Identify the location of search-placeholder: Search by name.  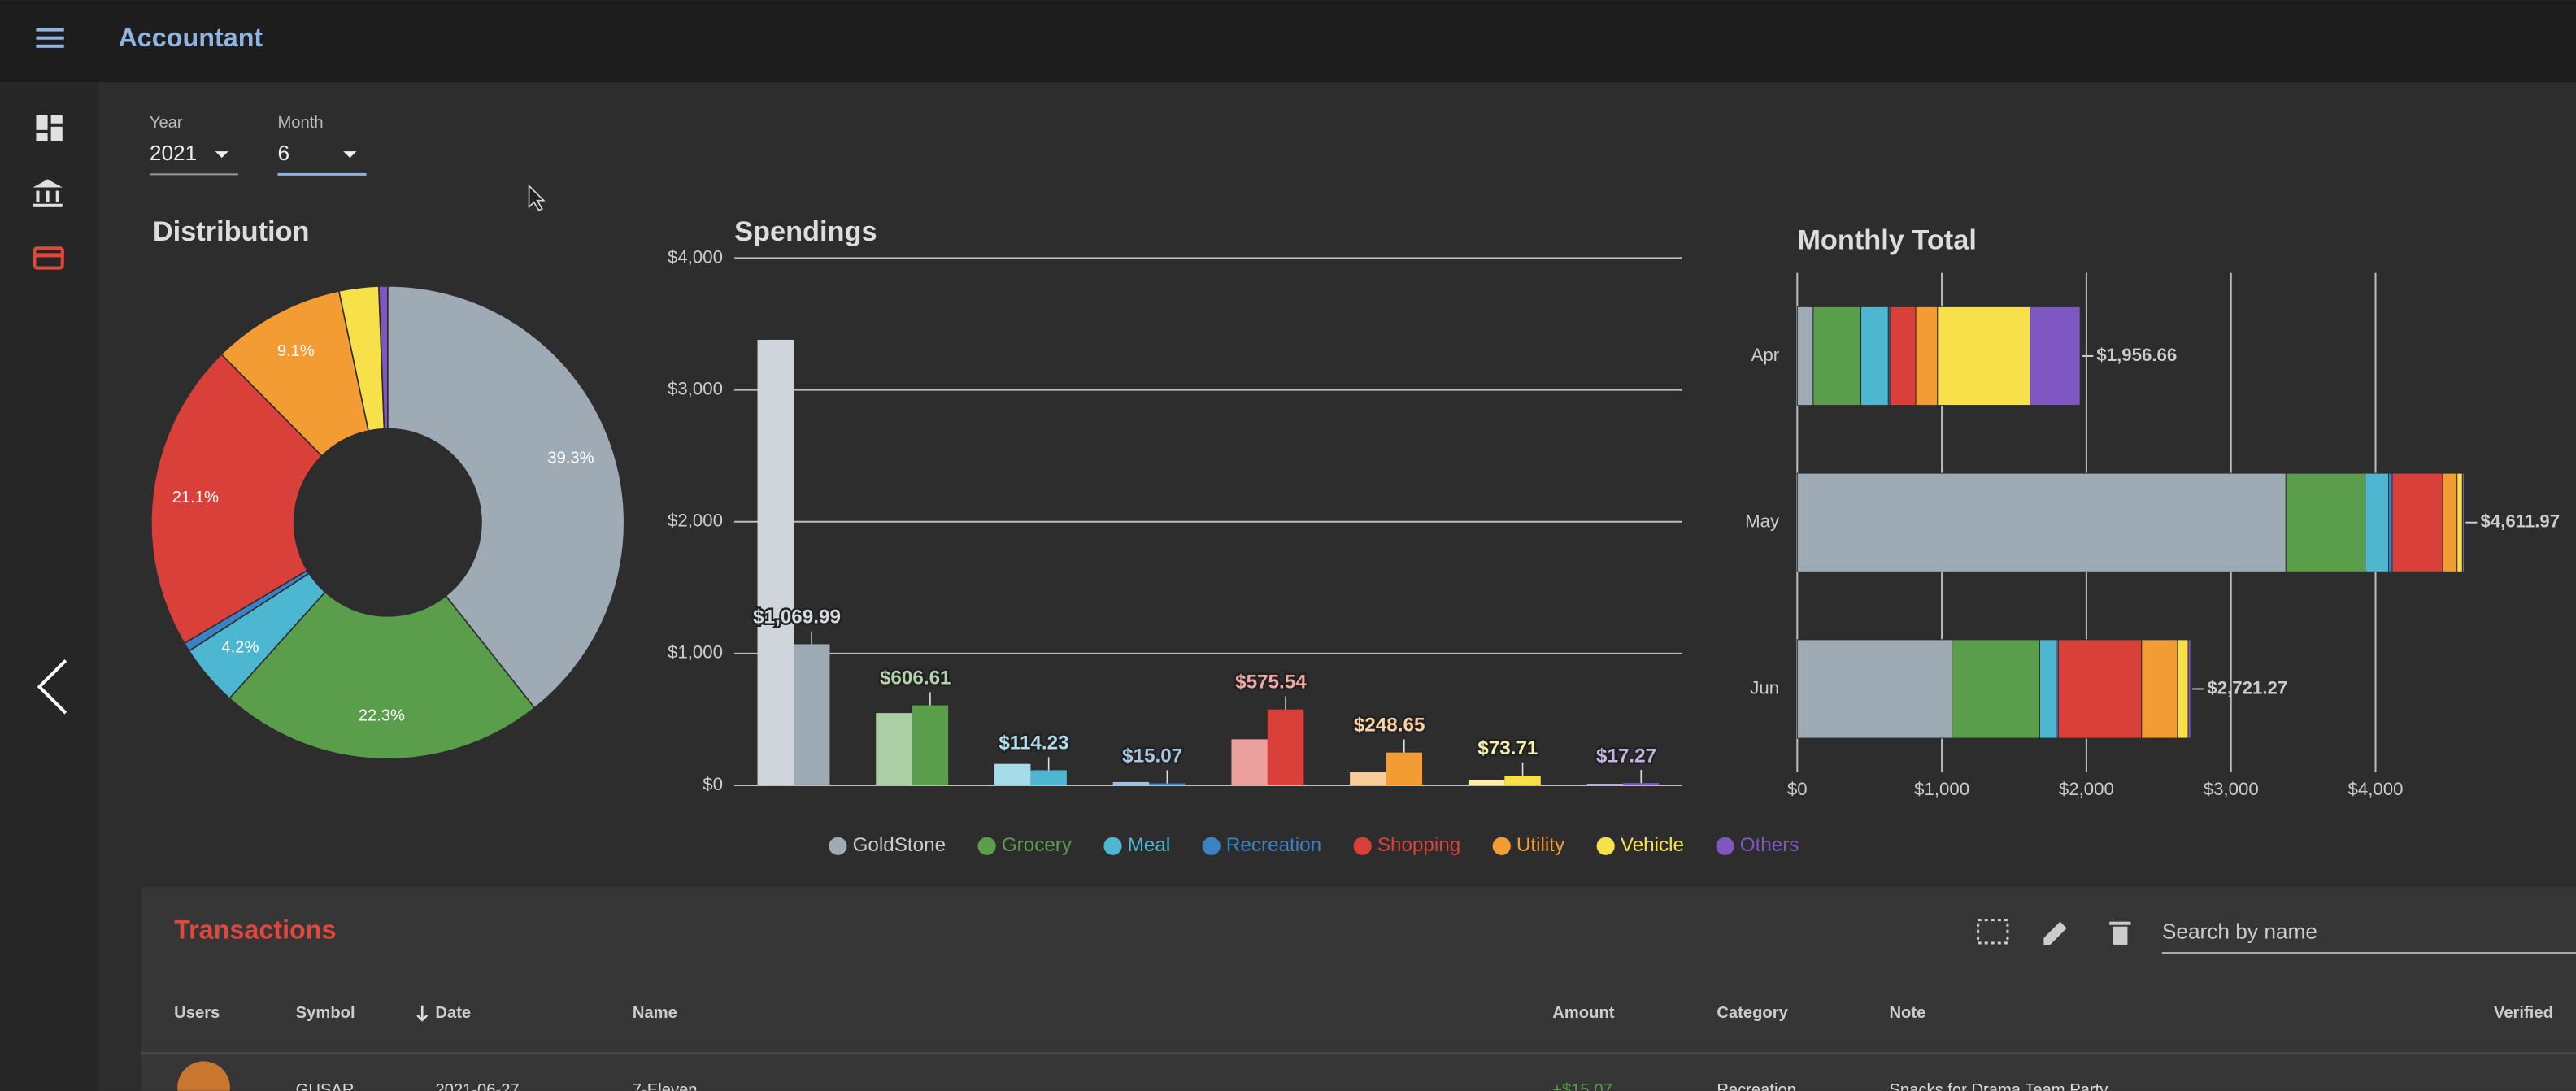
(2239, 931).